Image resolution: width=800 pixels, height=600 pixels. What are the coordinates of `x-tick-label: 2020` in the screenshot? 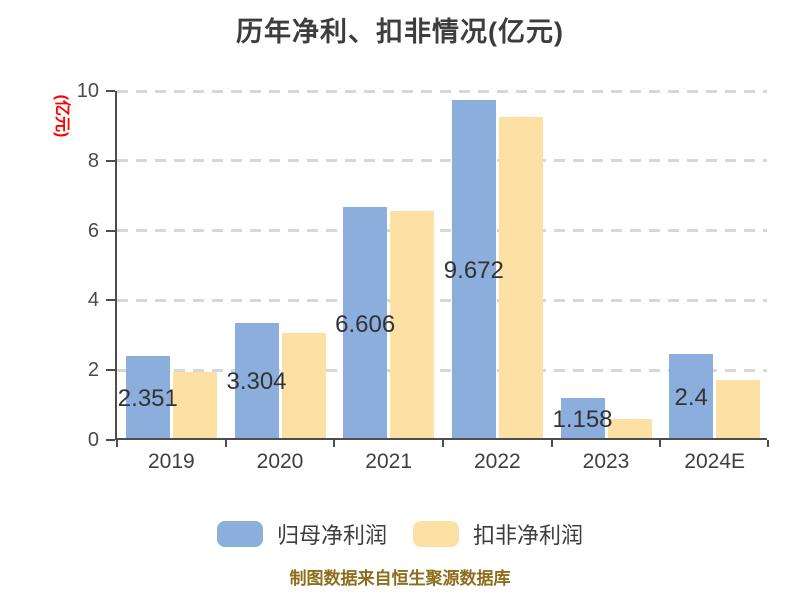 It's located at (280, 461).